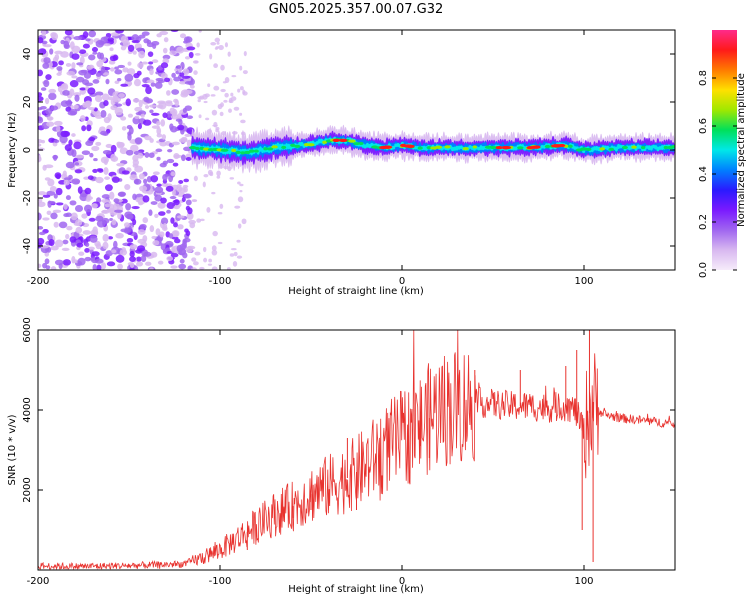  I want to click on spectrogram-y-tick-label: 0, so click(27, 150).